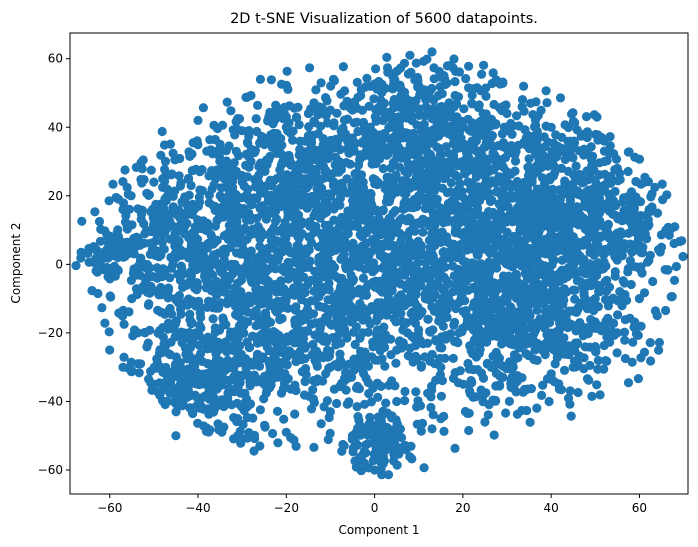  What do you see at coordinates (462, 508) in the screenshot?
I see `x-tick-label: 20` at bounding box center [462, 508].